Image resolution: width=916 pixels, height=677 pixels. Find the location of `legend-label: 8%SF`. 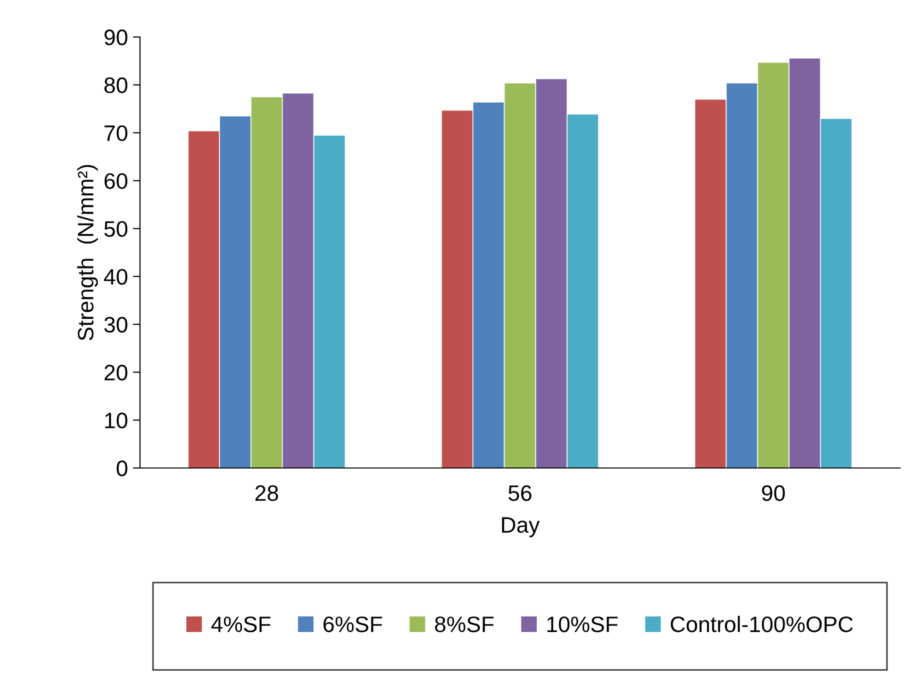

legend-label: 8%SF is located at coordinates (464, 624).